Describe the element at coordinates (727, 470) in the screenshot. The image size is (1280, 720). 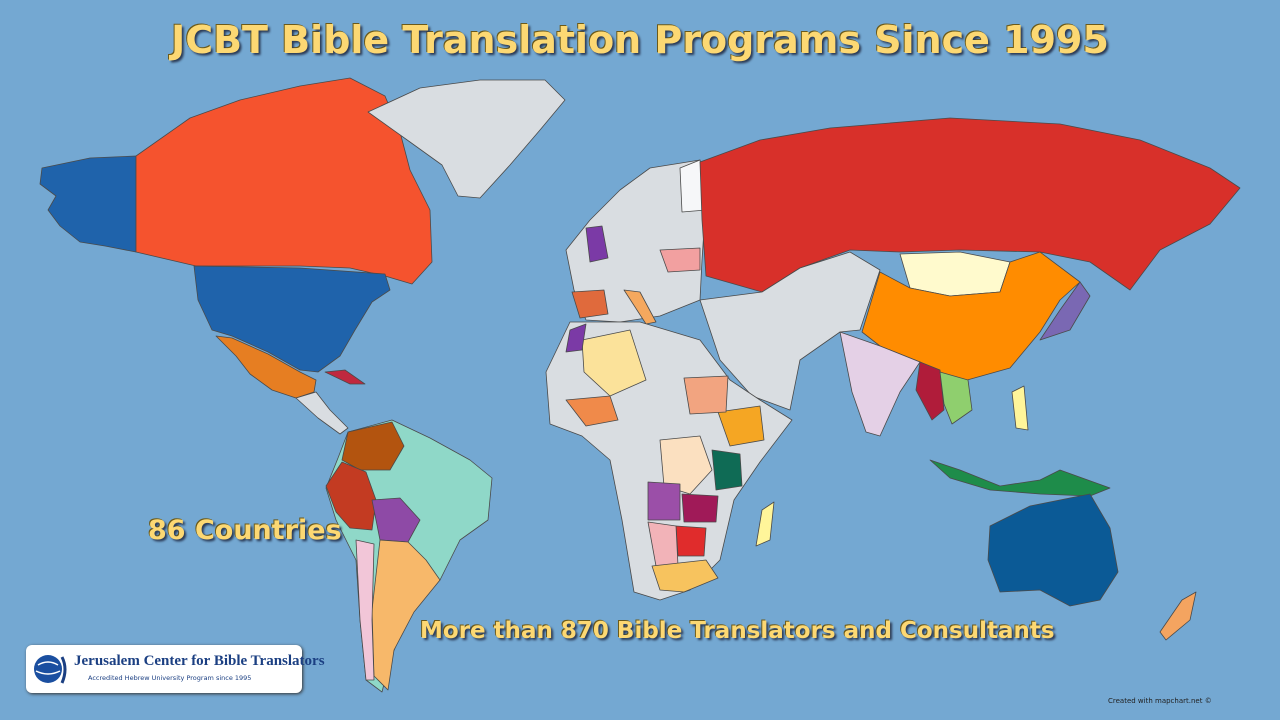
I see `tanzania` at that location.